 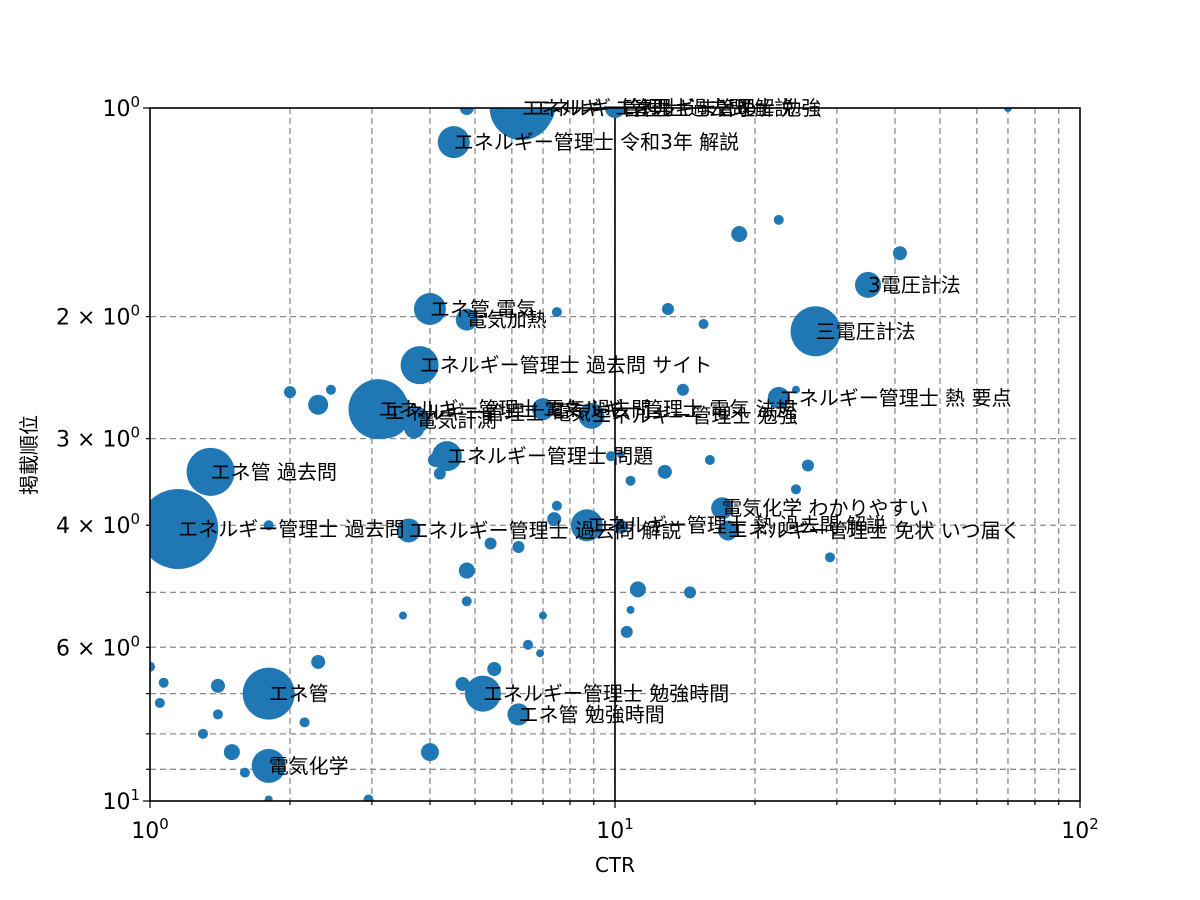 What do you see at coordinates (98, 646) in the screenshot?
I see `y-tick-label: 6 × 100` at bounding box center [98, 646].